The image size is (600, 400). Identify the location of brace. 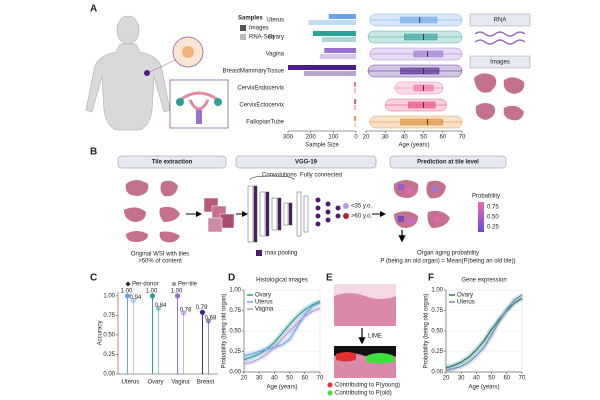
(272, 178).